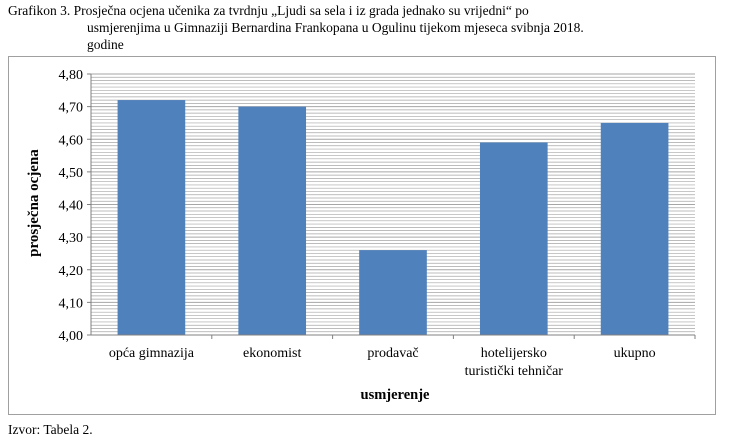 Image resolution: width=733 pixels, height=444 pixels. I want to click on caption-line: godine, so click(105, 44).